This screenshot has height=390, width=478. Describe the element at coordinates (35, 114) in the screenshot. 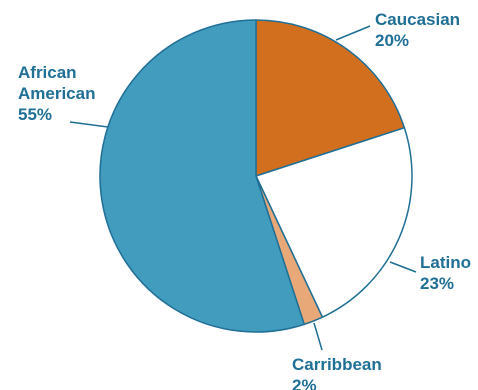

I see `slice-percent: 55%` at that location.